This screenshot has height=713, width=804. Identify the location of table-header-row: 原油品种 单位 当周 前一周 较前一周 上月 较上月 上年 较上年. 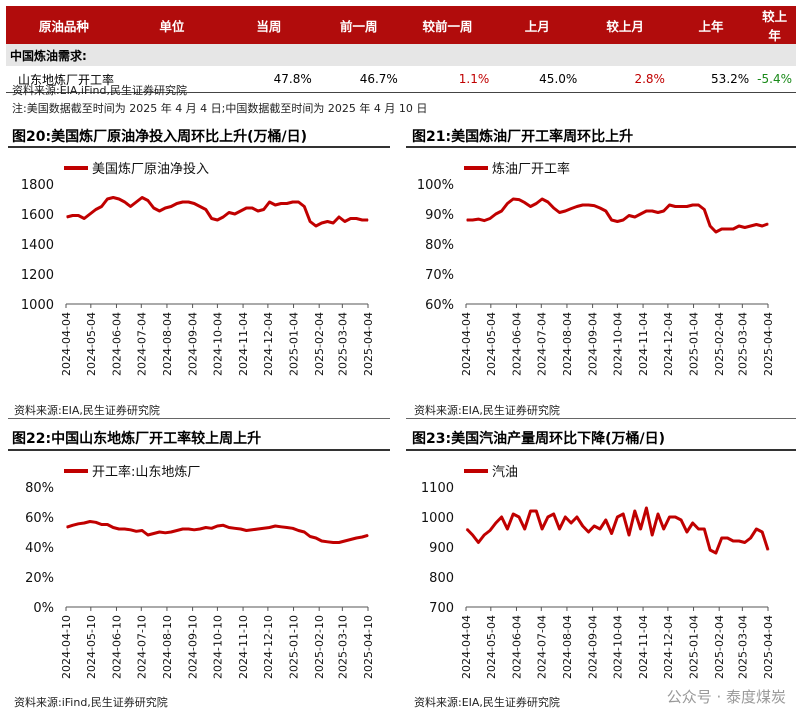
(401, 25).